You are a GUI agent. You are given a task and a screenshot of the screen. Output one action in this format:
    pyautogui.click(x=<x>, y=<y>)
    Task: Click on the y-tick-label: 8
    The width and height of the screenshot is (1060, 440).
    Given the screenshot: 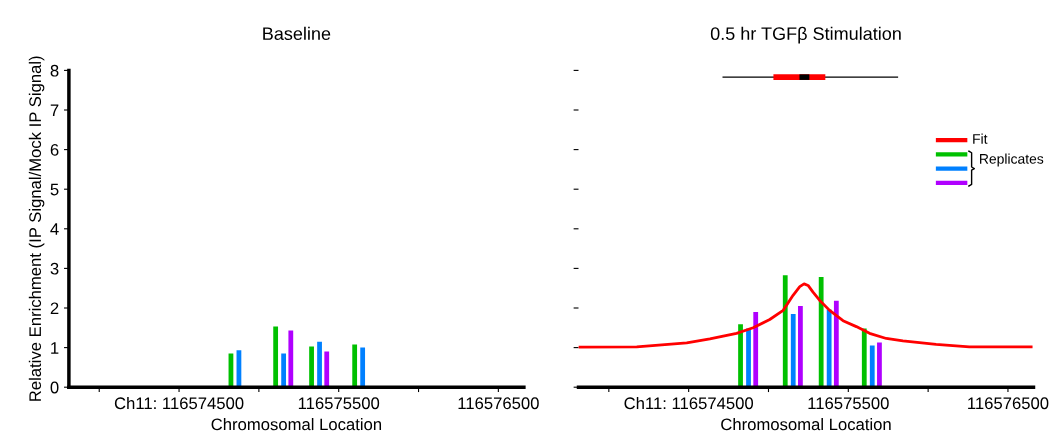 What is the action you would take?
    pyautogui.click(x=54, y=70)
    